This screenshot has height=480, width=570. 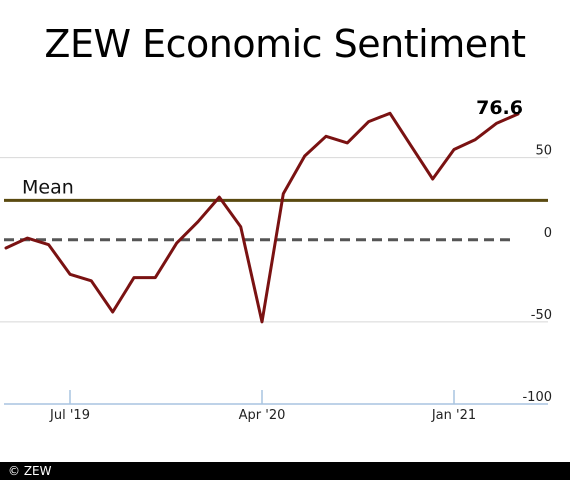 What do you see at coordinates (453, 415) in the screenshot?
I see `x-tick-label: Jan '21` at bounding box center [453, 415].